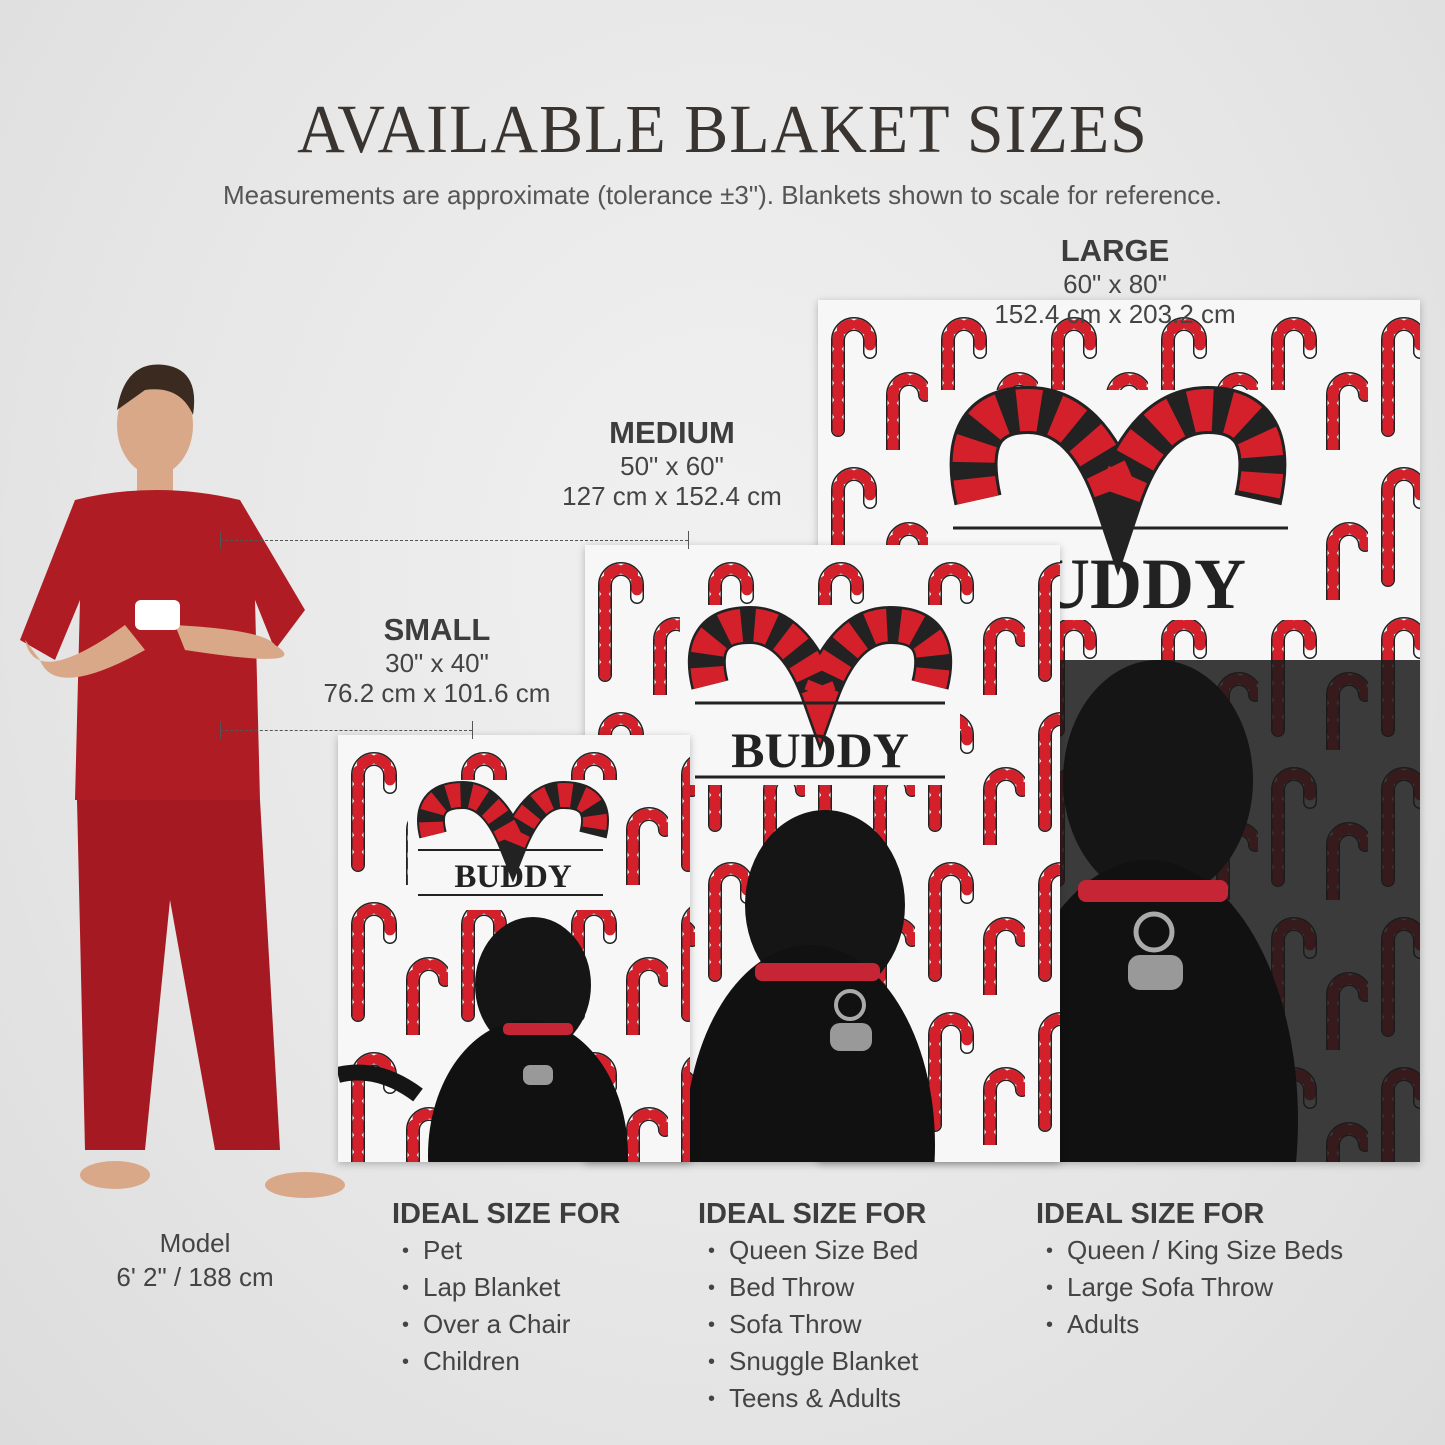 The width and height of the screenshot is (1445, 1445). I want to click on medium-height-line, so click(454, 540).